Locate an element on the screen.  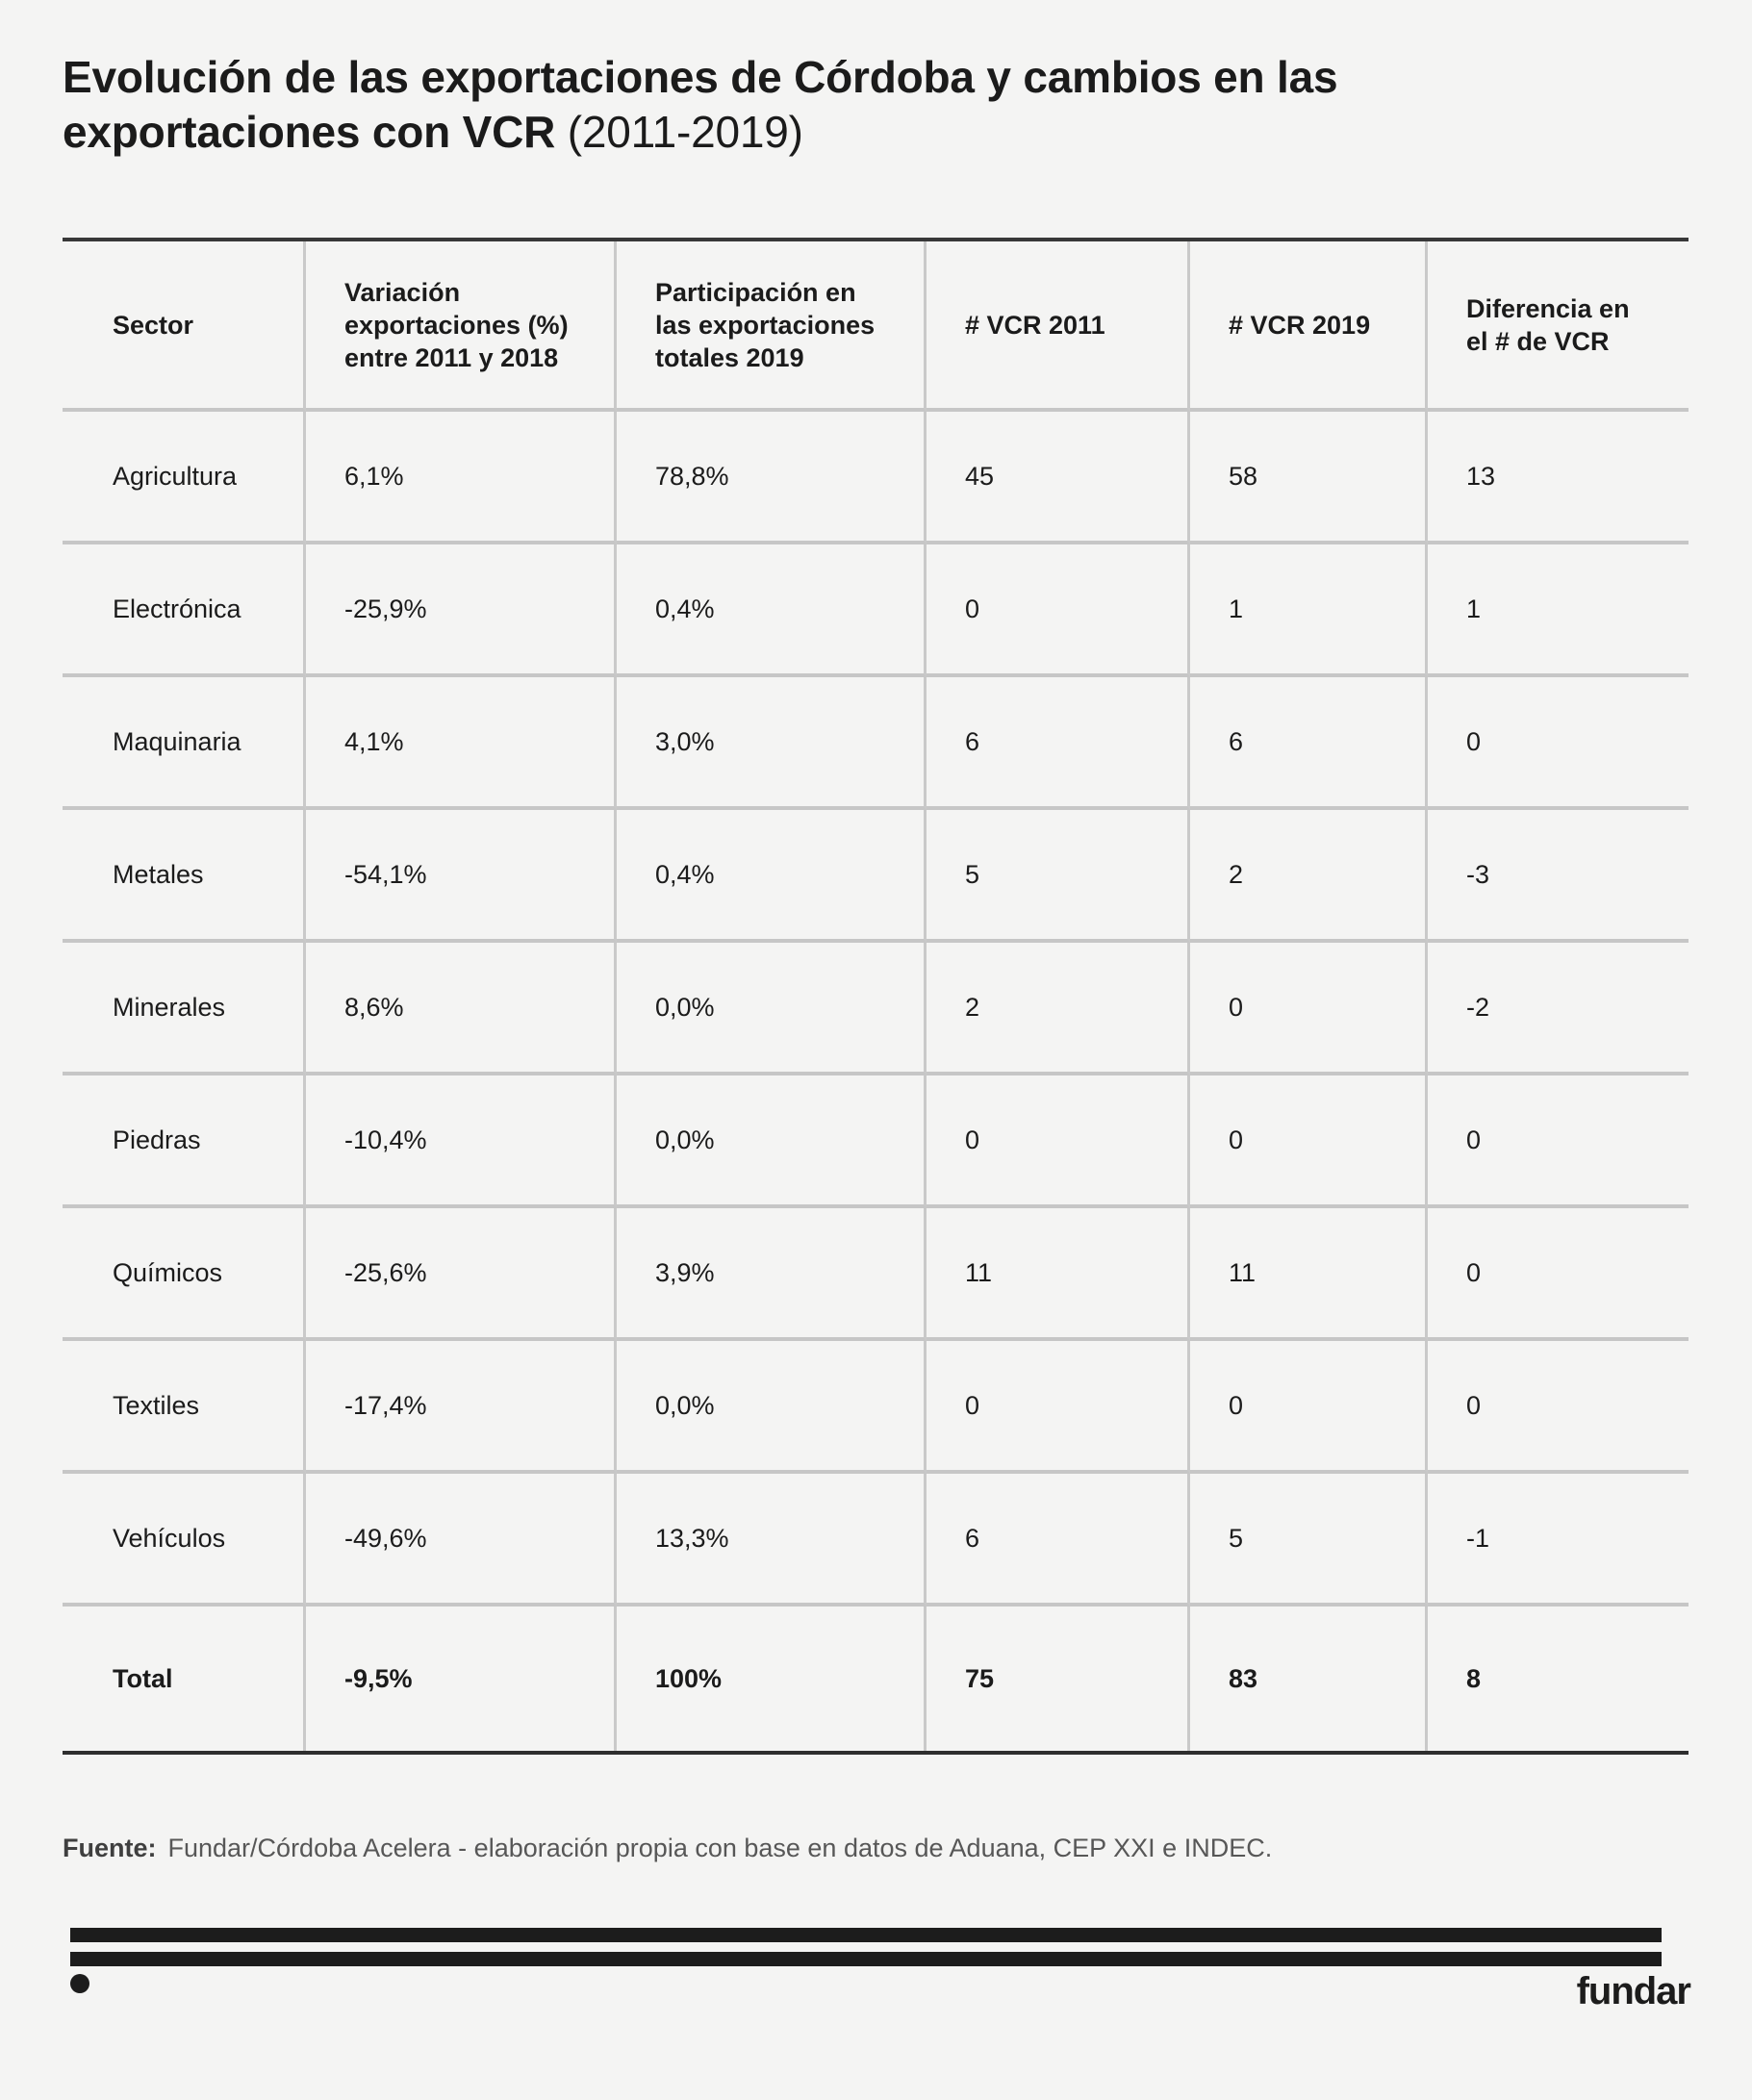
row-label-cell: Total is located at coordinates (184, 1679).